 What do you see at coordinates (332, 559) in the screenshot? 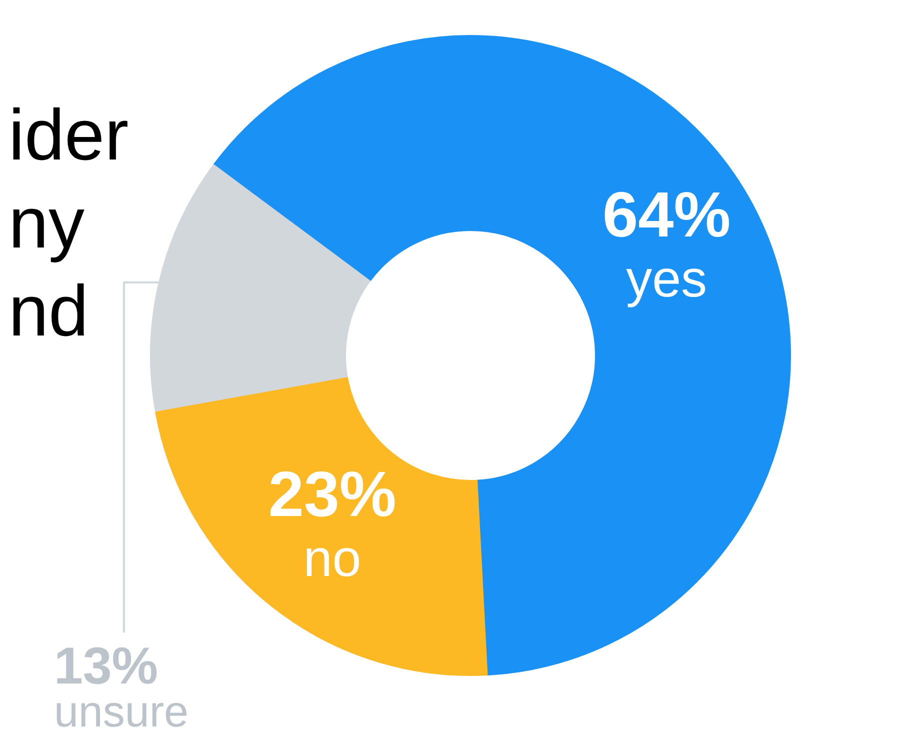
I see `slice-label: no` at bounding box center [332, 559].